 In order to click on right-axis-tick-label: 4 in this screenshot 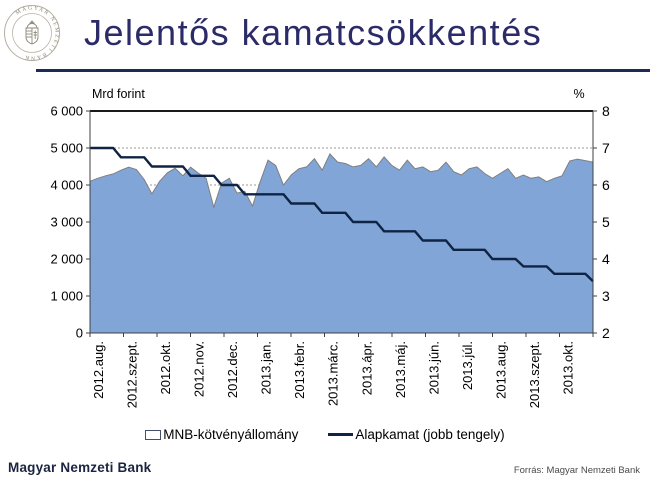, I will do `click(606, 259)`.